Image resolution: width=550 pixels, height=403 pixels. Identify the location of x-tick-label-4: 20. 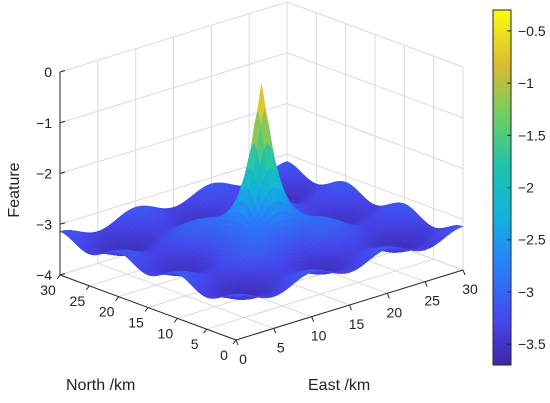
(395, 312).